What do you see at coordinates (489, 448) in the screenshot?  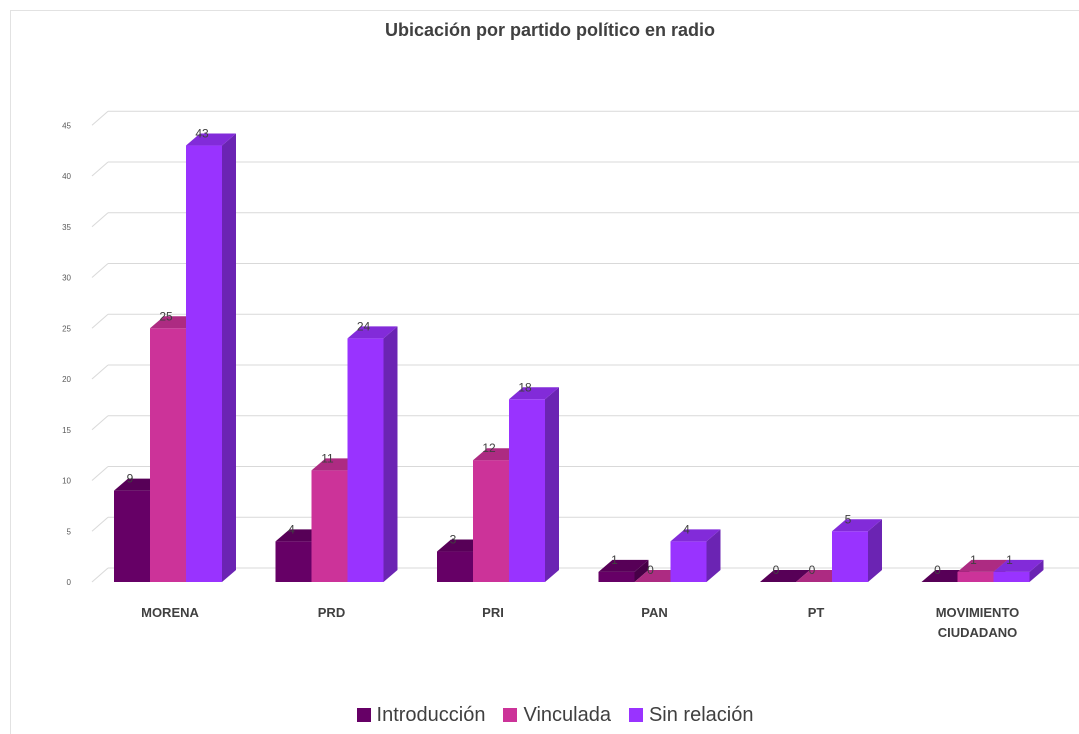 I see `data-label: 12` at bounding box center [489, 448].